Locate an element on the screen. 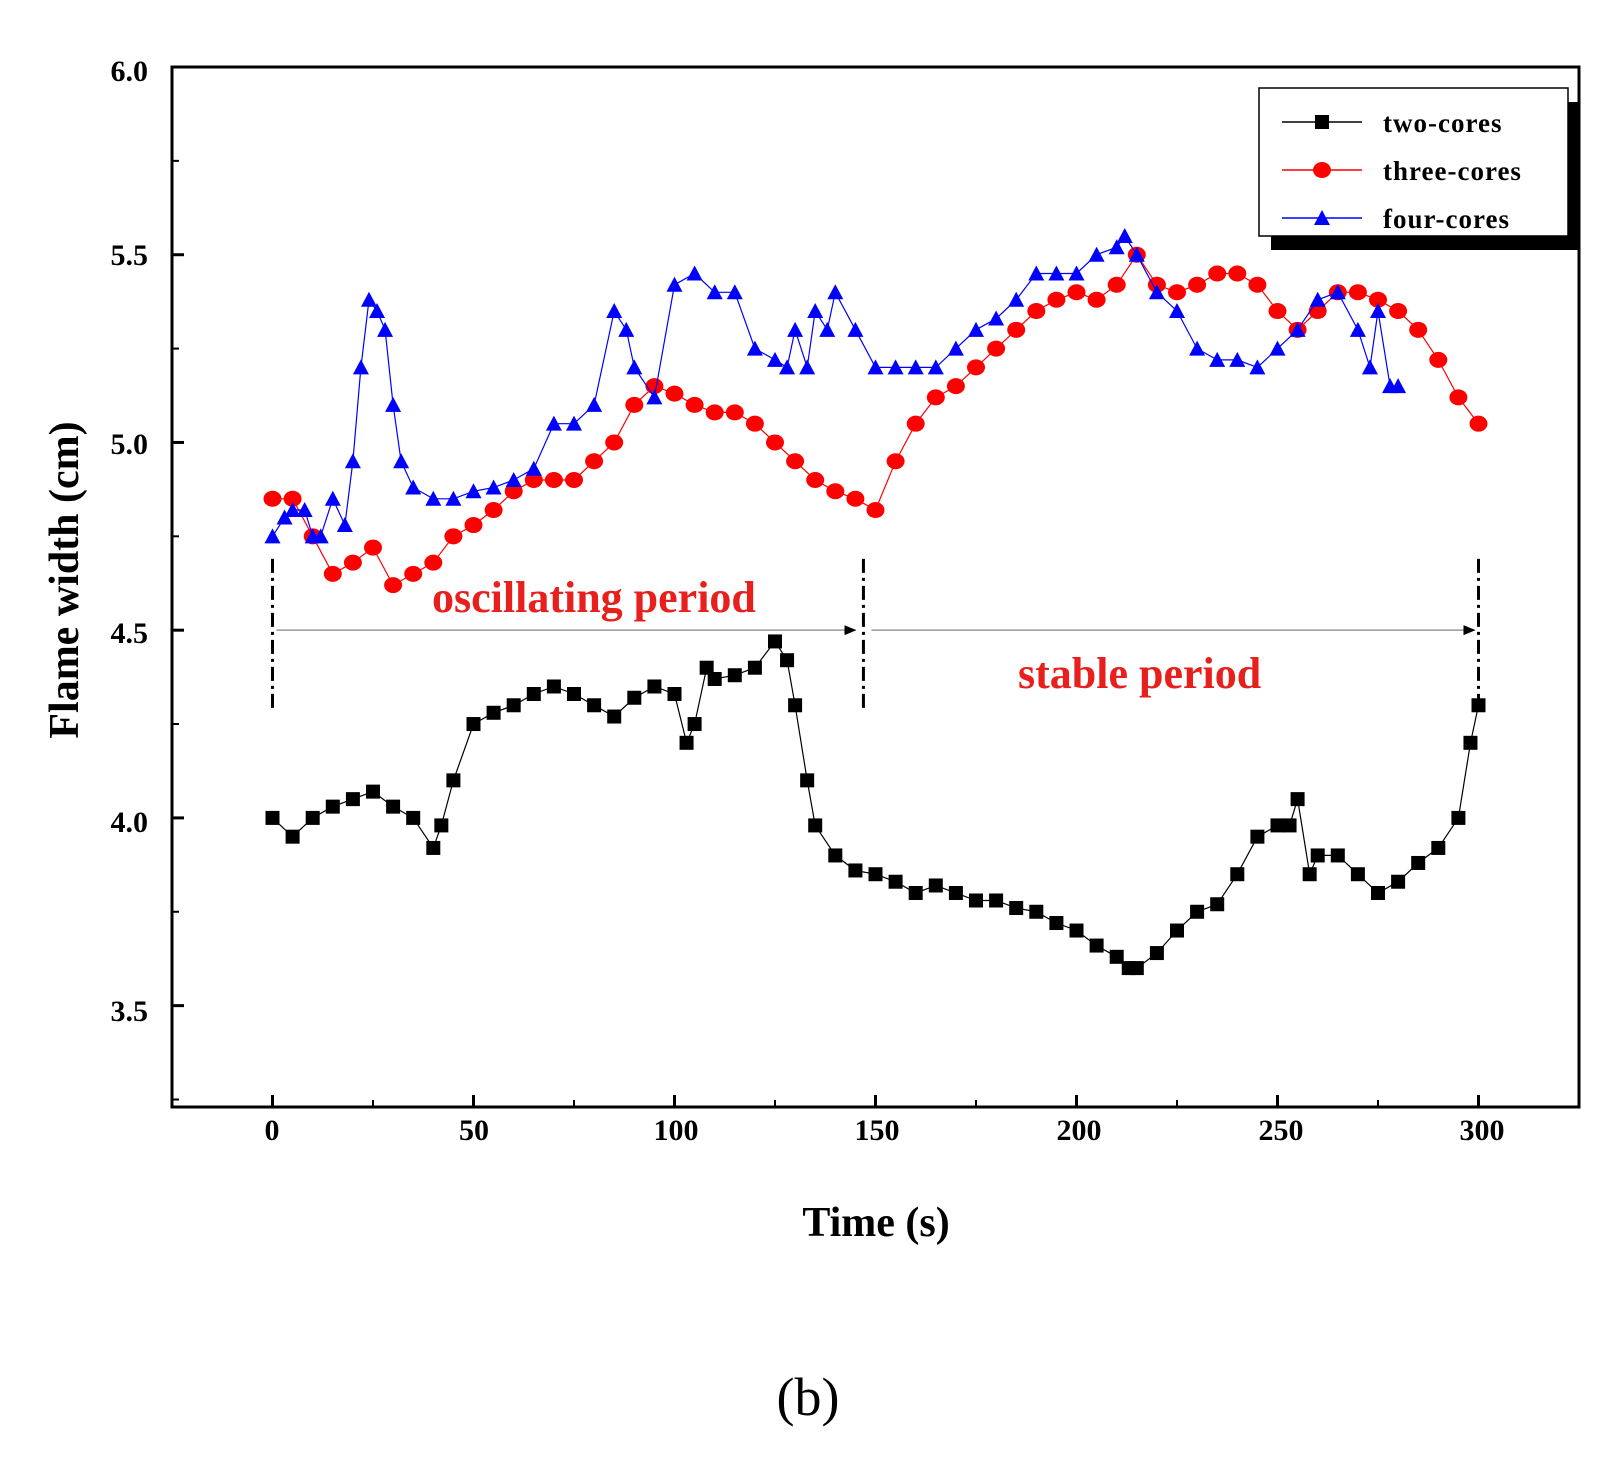 This screenshot has width=1616, height=1462. legend-marker-three-cores is located at coordinates (1322, 170).